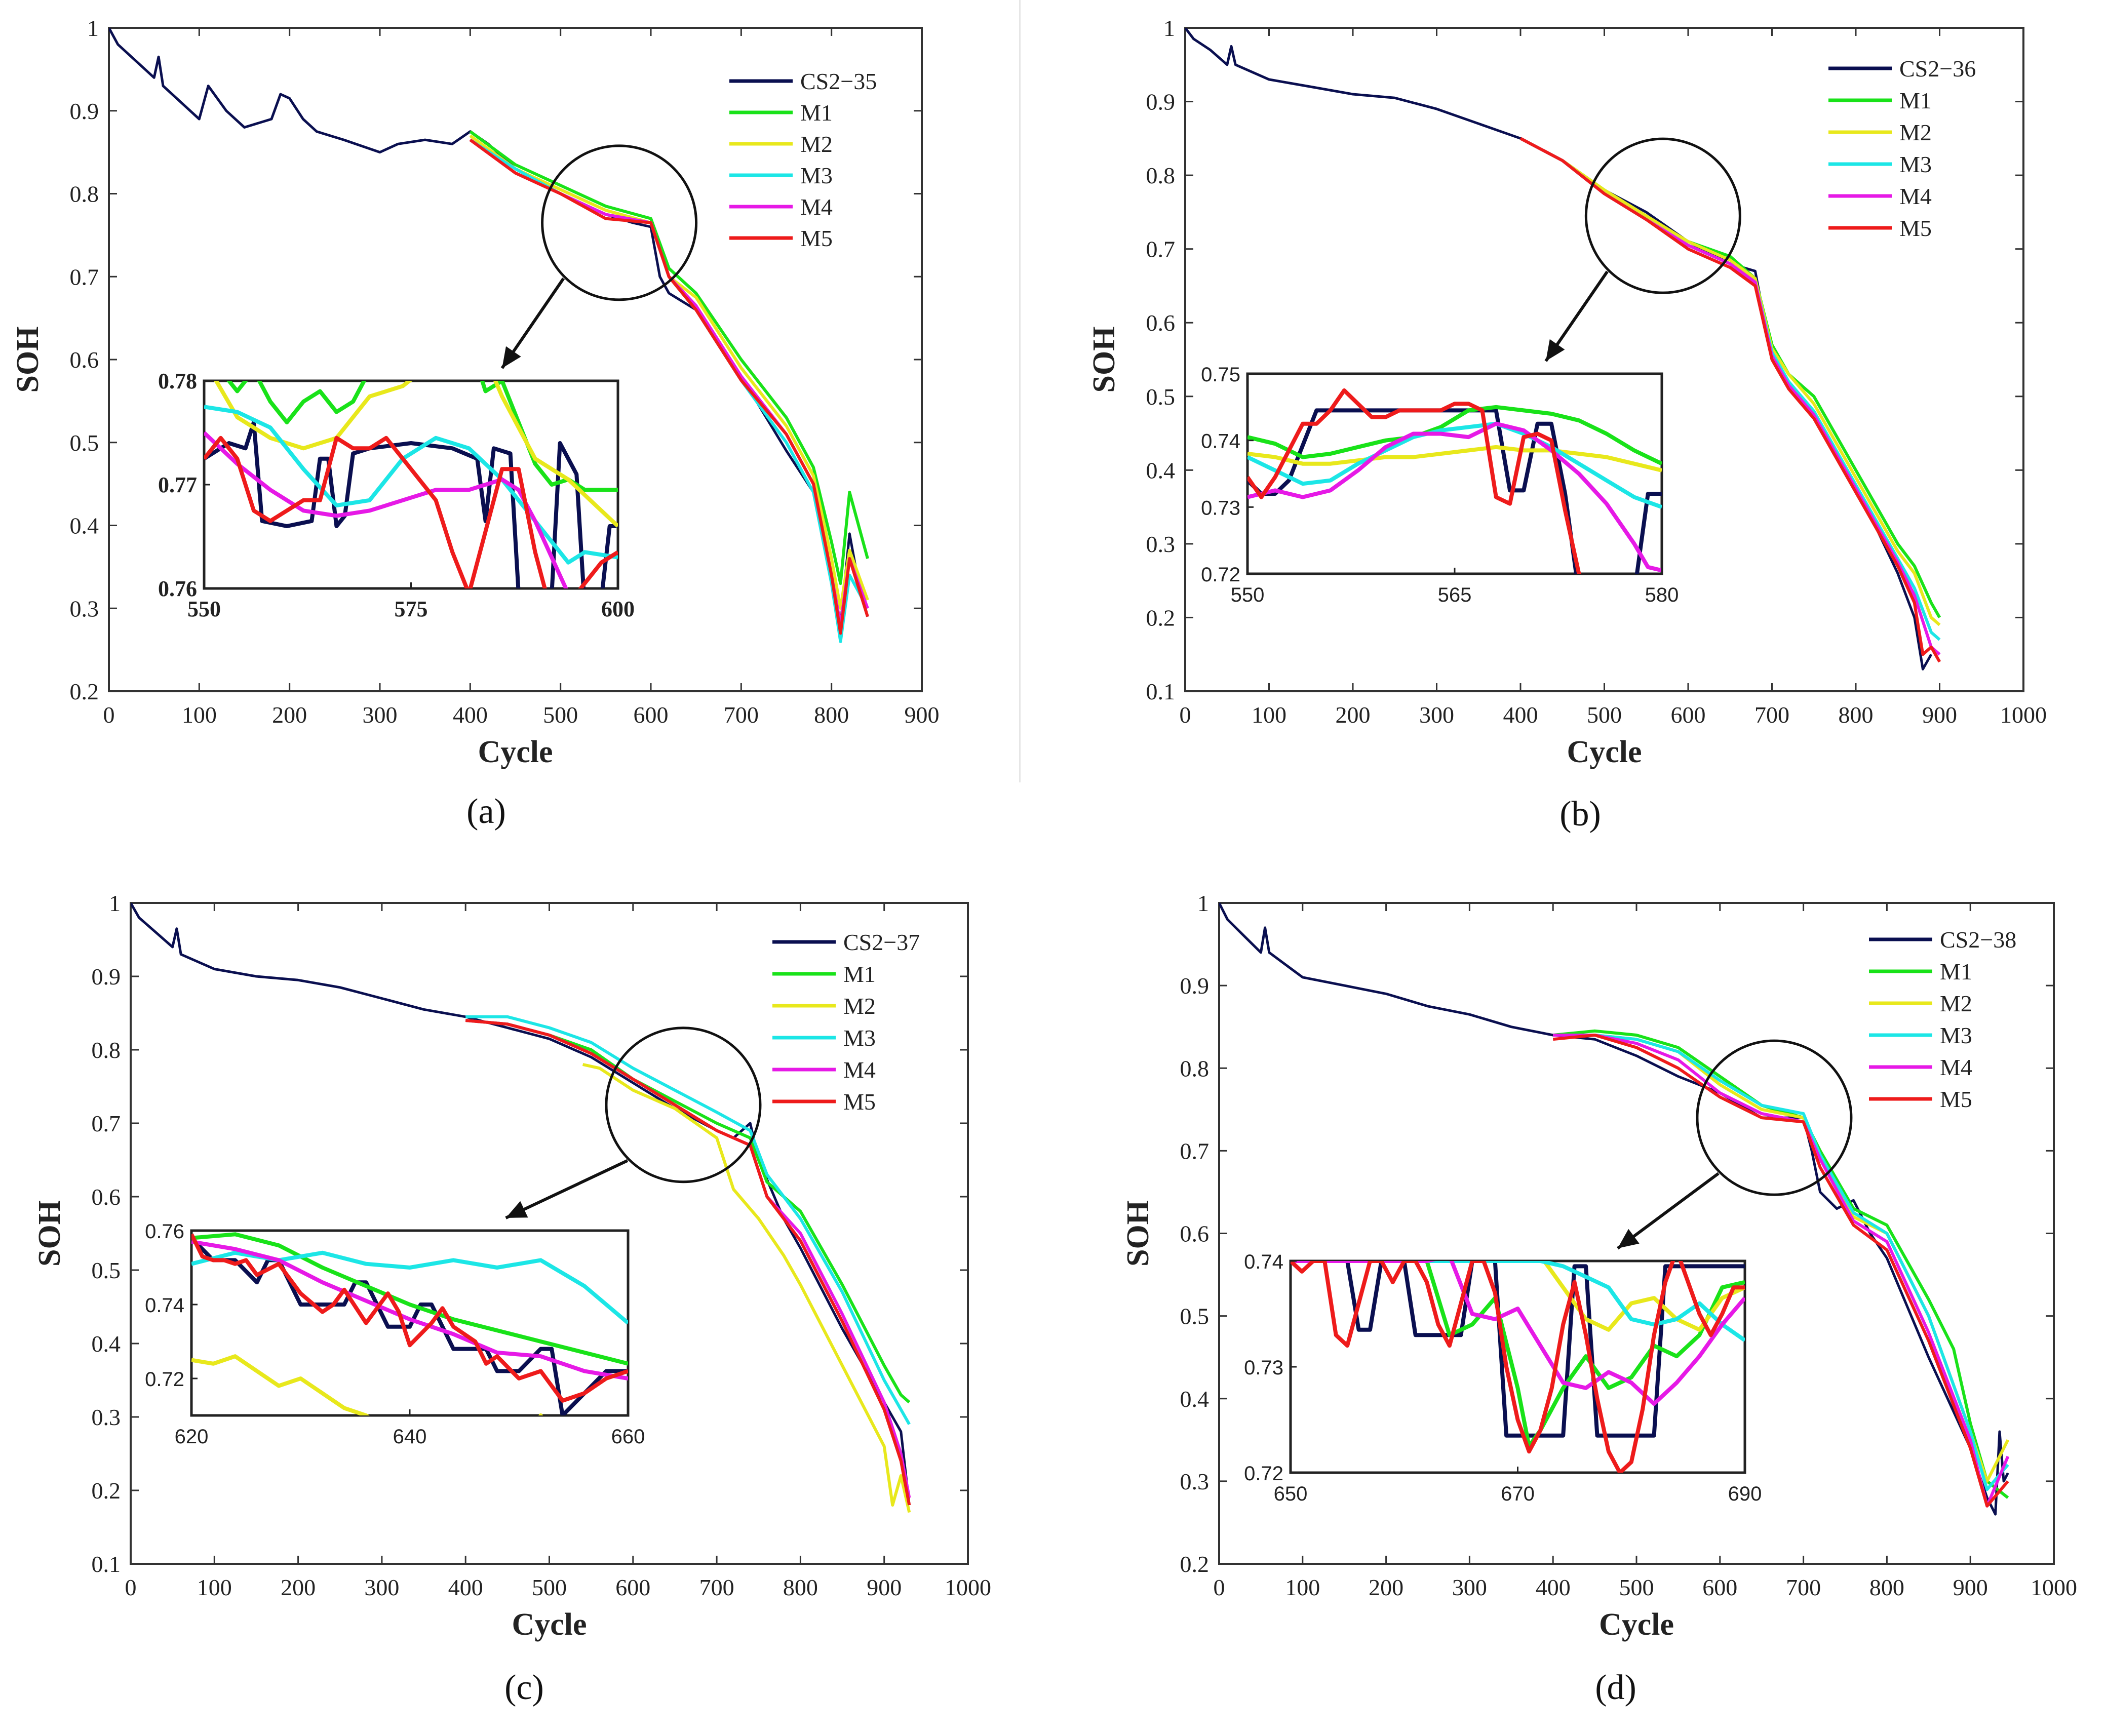 Image resolution: width=2106 pixels, height=1736 pixels. What do you see at coordinates (1662, 595) in the screenshot?
I see `inset-x-tick-label: 580` at bounding box center [1662, 595].